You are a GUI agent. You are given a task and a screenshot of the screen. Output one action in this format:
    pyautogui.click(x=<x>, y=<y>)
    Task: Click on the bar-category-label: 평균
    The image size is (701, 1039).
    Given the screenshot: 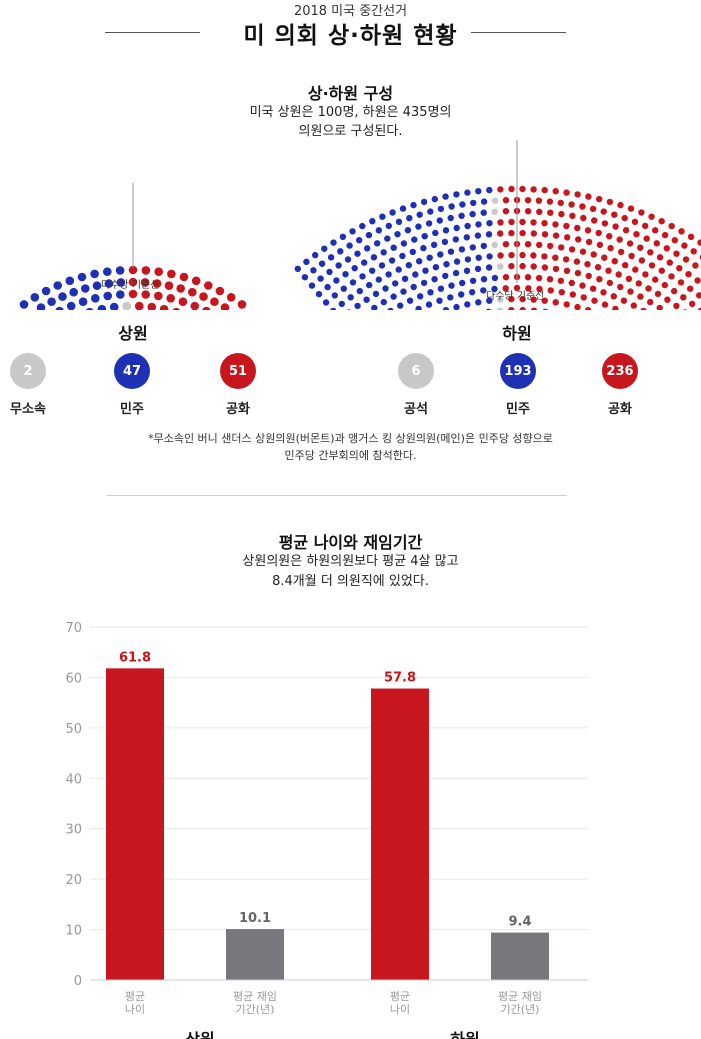 What is the action you would take?
    pyautogui.click(x=135, y=996)
    